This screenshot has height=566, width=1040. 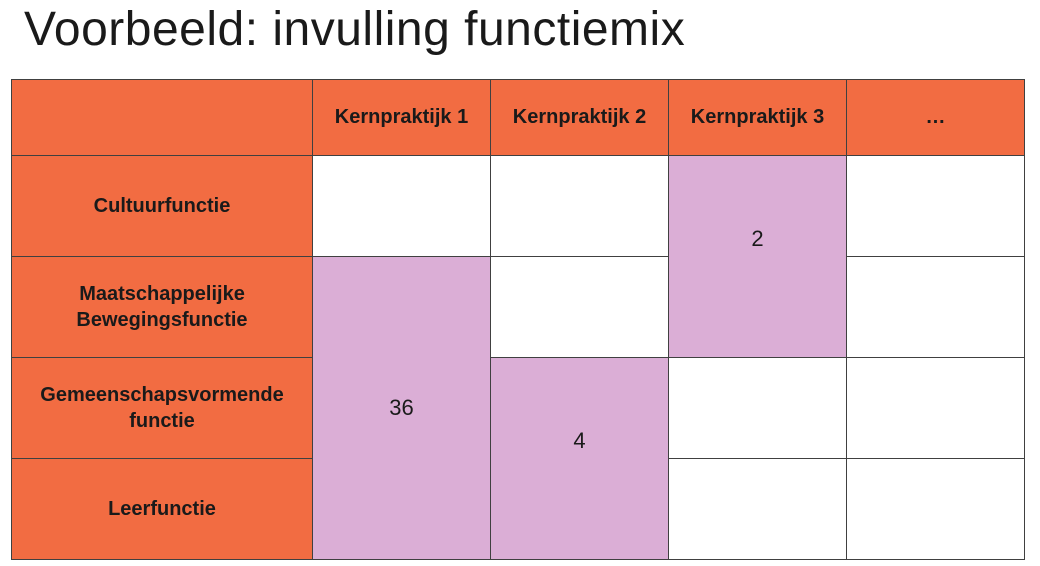 I want to click on cell-gemeenschapsvormende-kernpraktijk3, so click(x=757, y=408).